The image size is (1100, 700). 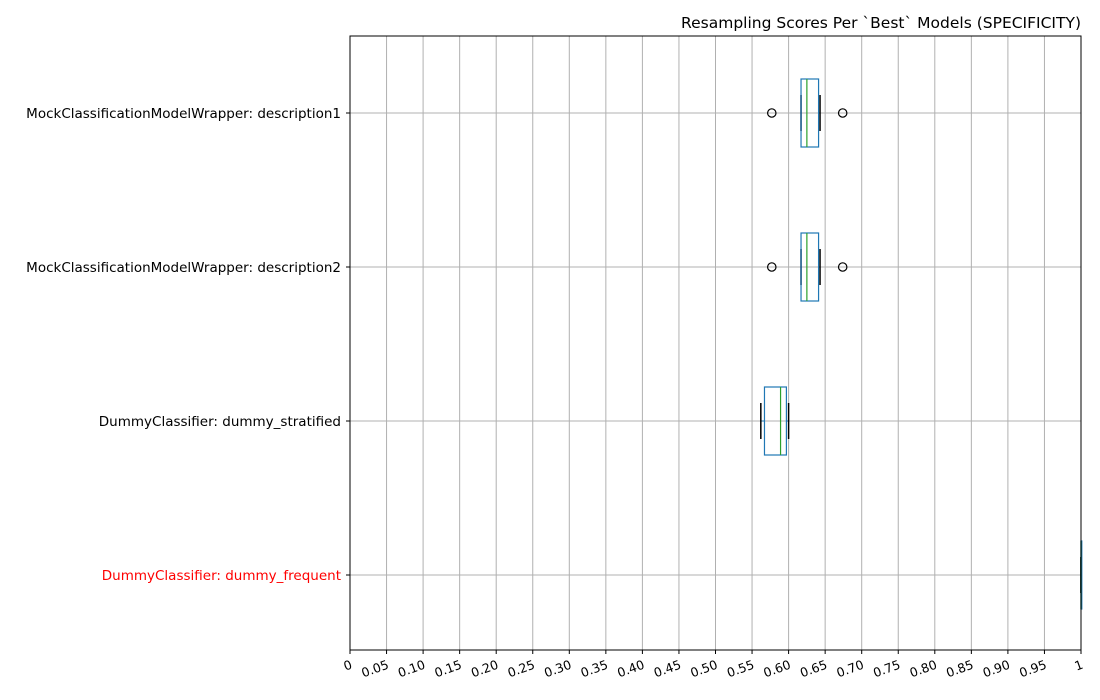 I want to click on x-tick-label-4: 0.20, so click(x=484, y=669).